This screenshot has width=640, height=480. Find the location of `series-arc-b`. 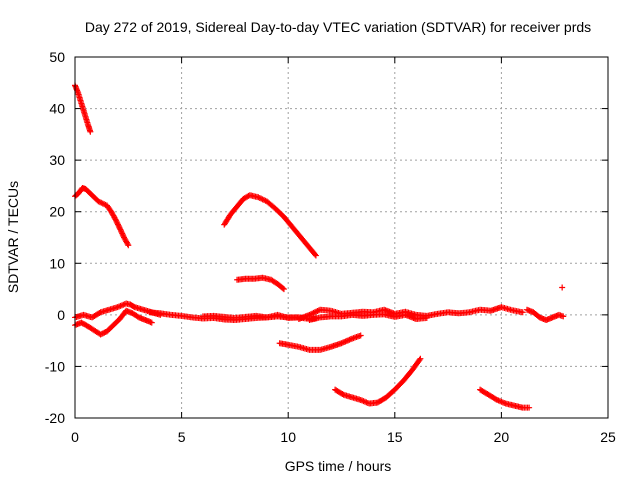

series-arc-b is located at coordinates (102, 216).